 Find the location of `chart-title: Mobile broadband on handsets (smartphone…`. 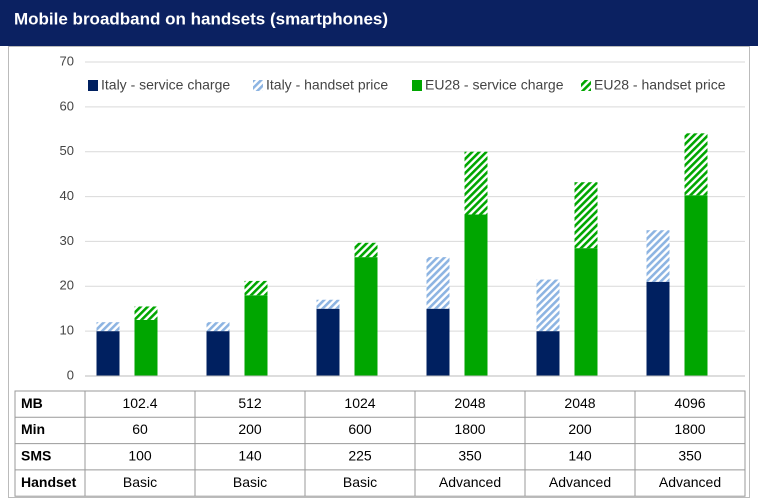

chart-title: Mobile broadband on handsets (smartphone… is located at coordinates (201, 18).